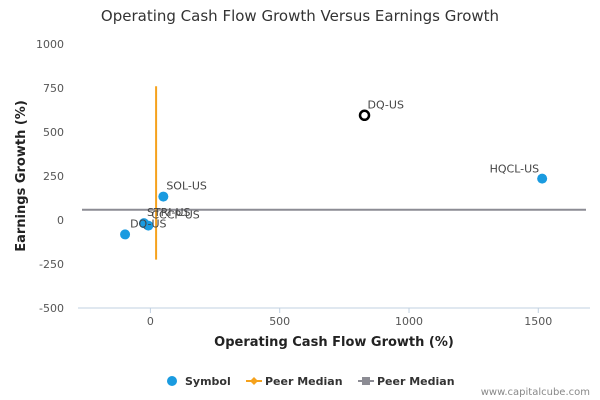  Describe the element at coordinates (334, 342) in the screenshot. I see `x-axis-title: Operating Cash Flow Growth (%)` at that location.